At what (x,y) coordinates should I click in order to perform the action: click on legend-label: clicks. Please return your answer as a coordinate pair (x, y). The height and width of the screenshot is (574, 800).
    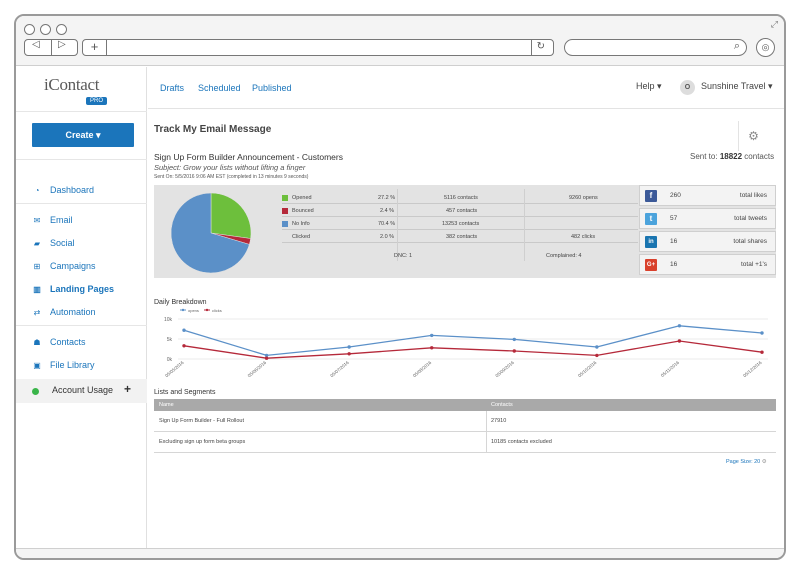
    Looking at the image, I should click on (217, 310).